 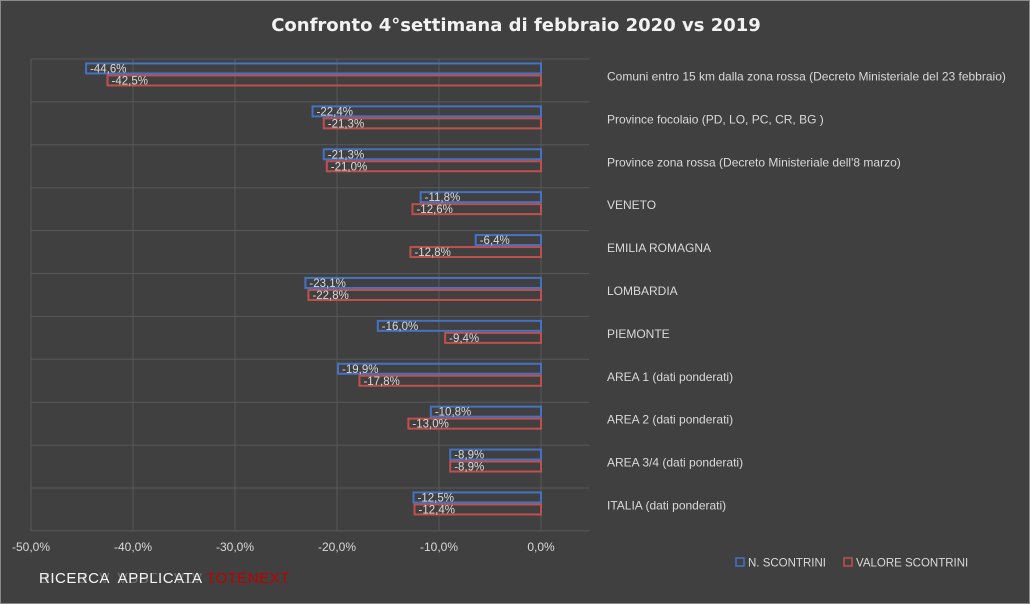 What do you see at coordinates (715, 119) in the screenshot?
I see `category-label: Province focolaio (PD, LO, PC, CR, BG )` at bounding box center [715, 119].